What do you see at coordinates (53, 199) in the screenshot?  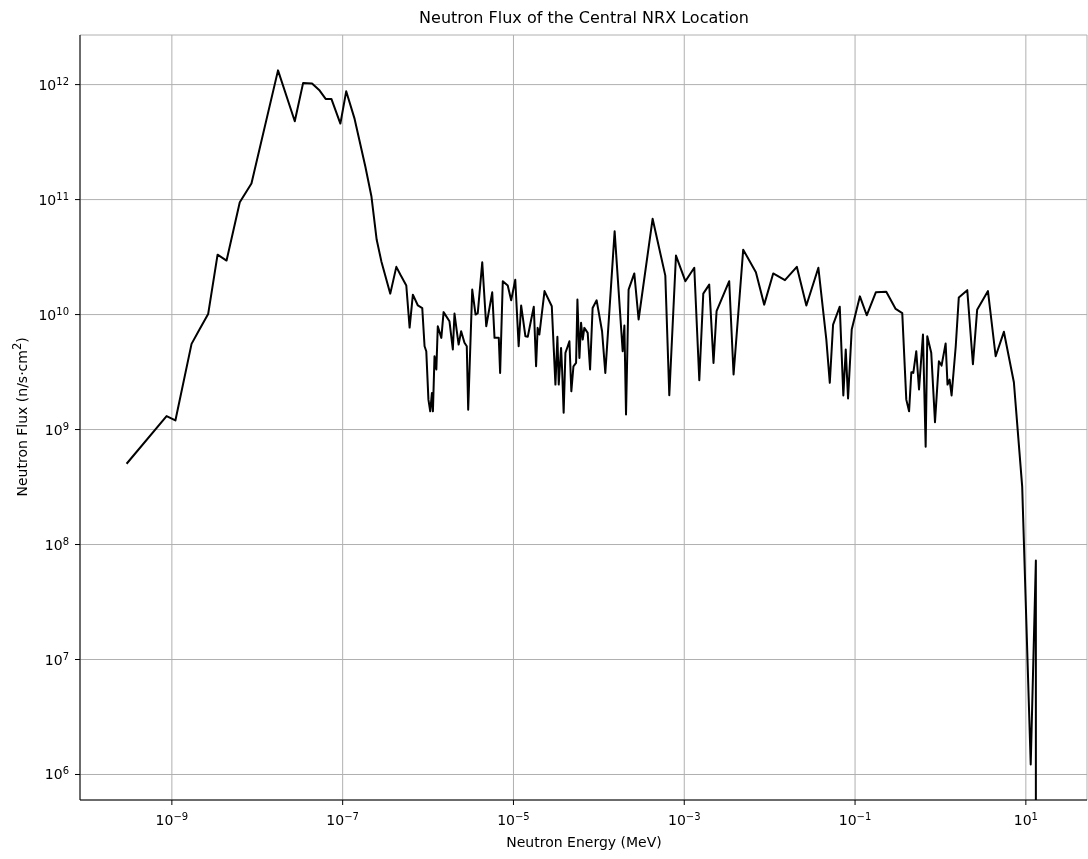 I see `y-tick-label: 10$^{11}$` at bounding box center [53, 199].